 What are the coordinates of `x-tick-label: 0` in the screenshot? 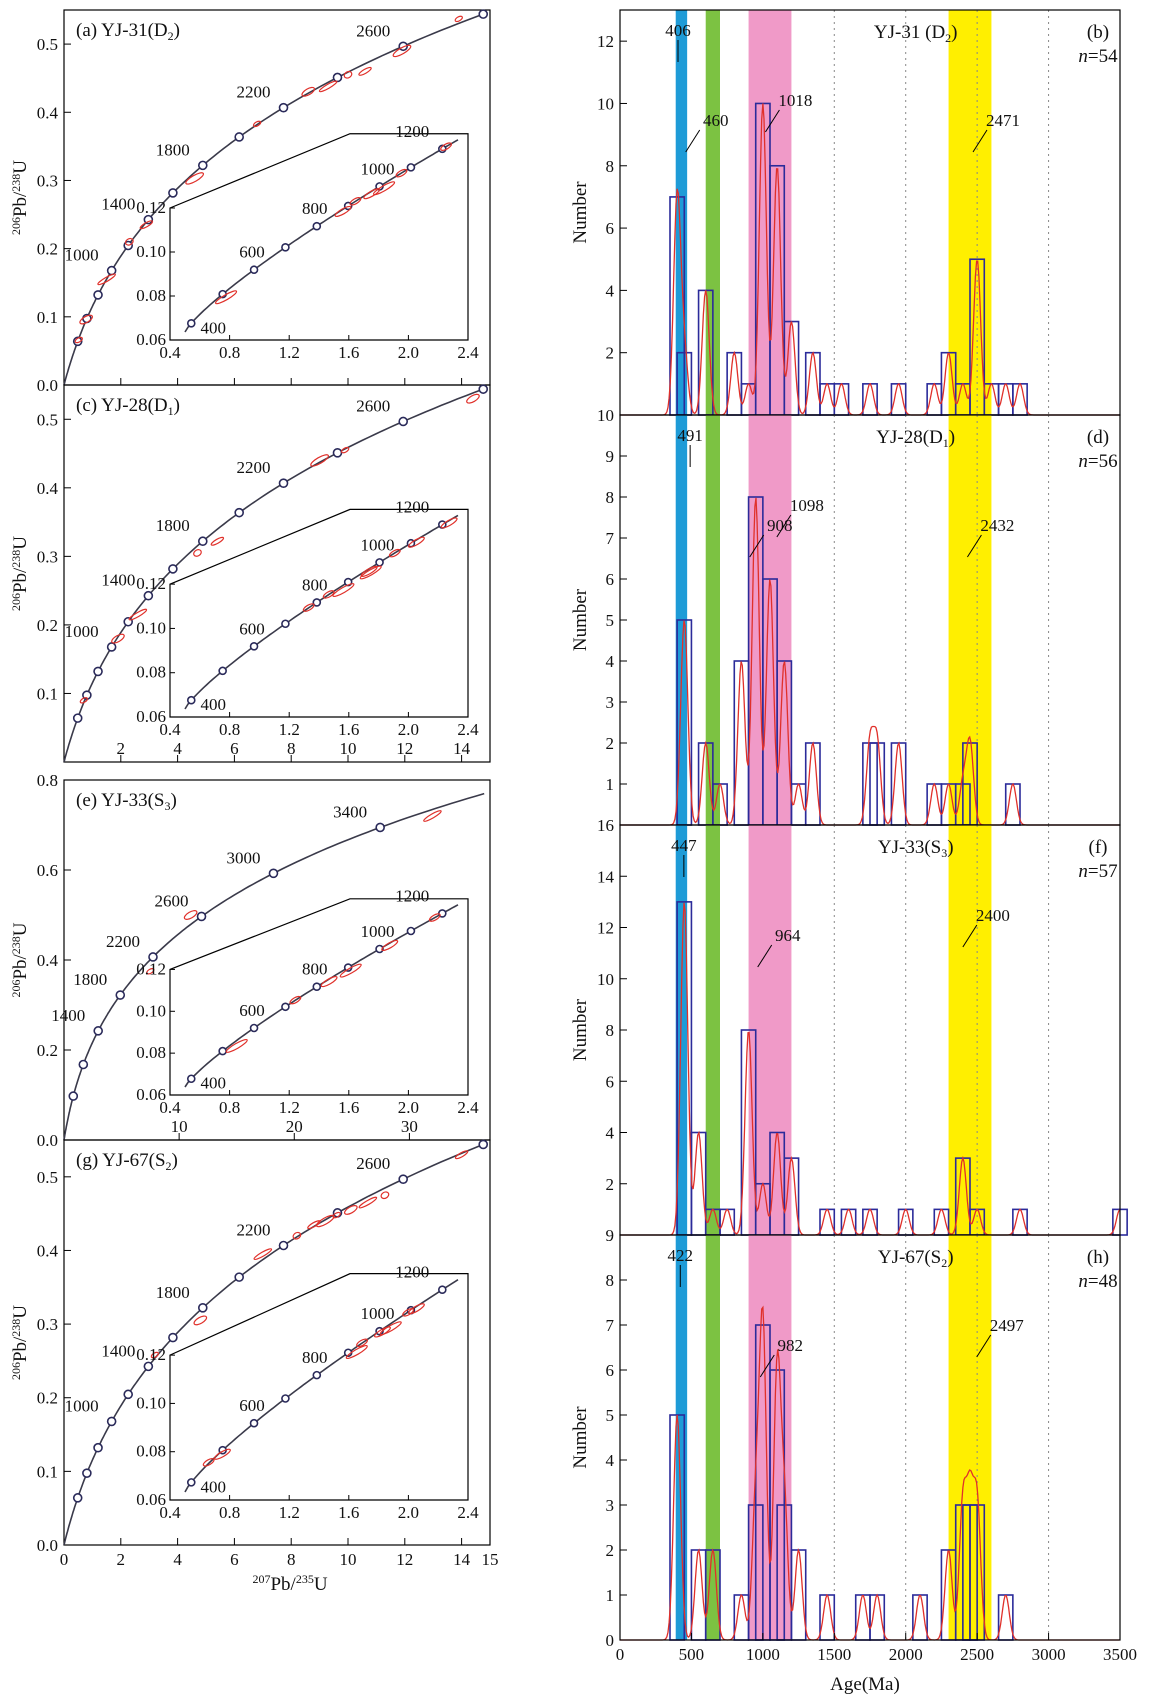 It's located at (64, 1559).